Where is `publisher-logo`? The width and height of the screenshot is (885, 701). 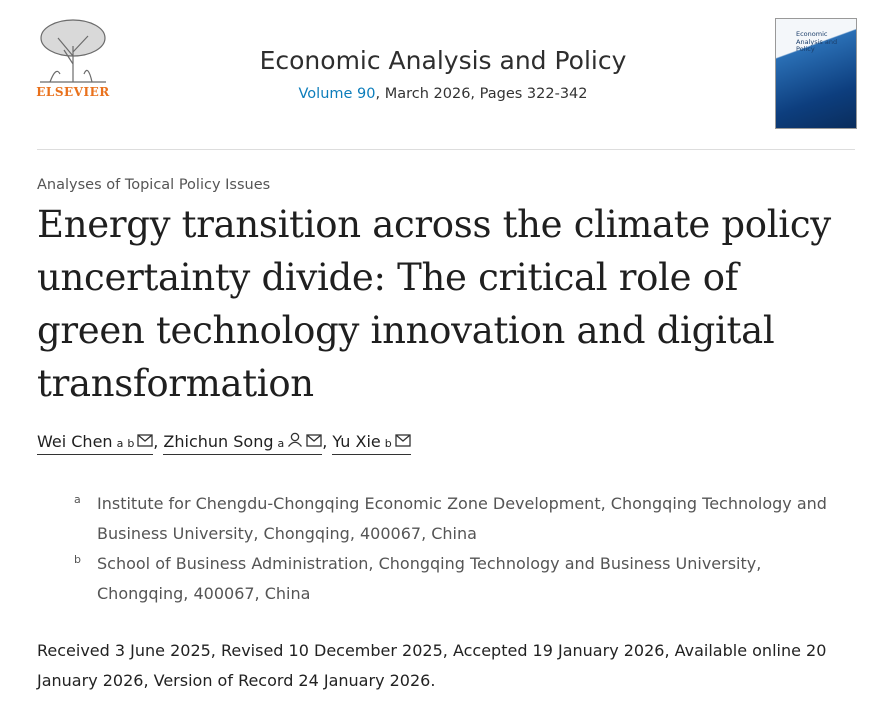
publisher-logo is located at coordinates (73, 51).